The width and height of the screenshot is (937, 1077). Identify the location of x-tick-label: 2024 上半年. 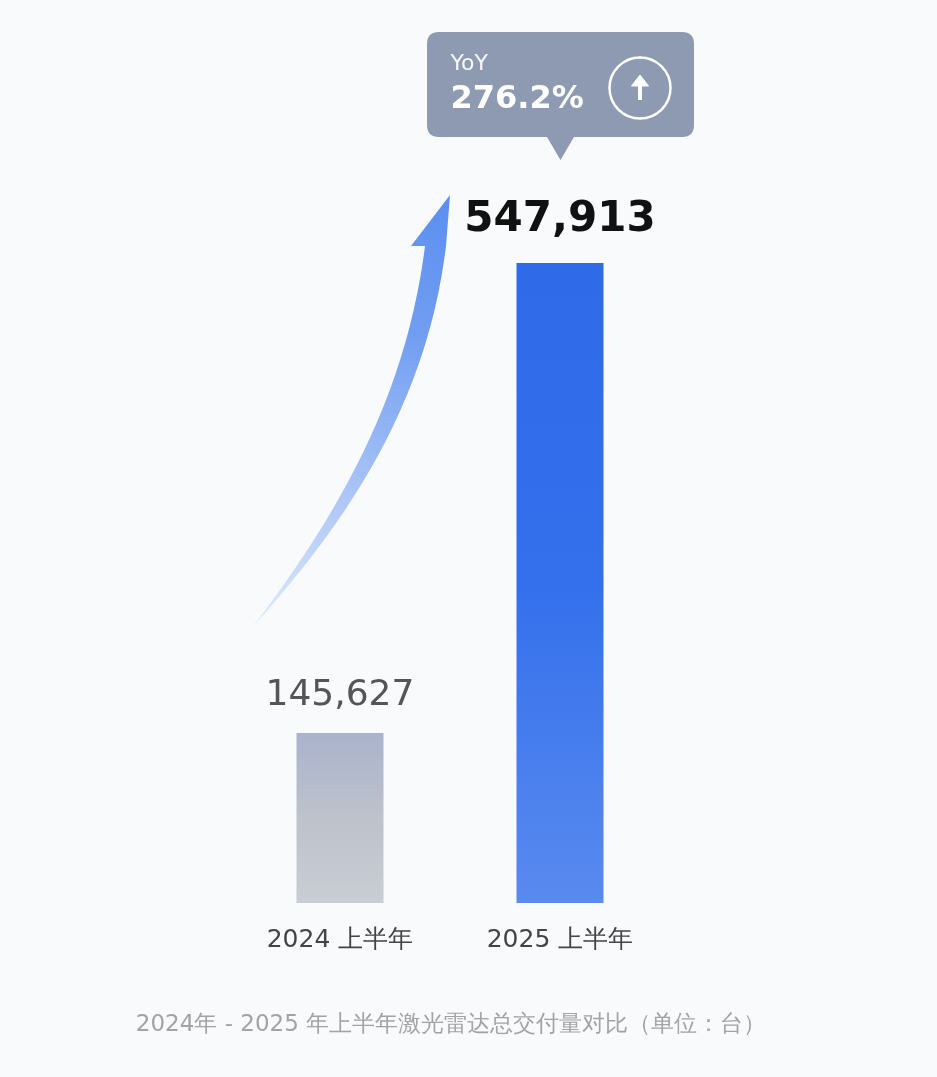
(340, 938).